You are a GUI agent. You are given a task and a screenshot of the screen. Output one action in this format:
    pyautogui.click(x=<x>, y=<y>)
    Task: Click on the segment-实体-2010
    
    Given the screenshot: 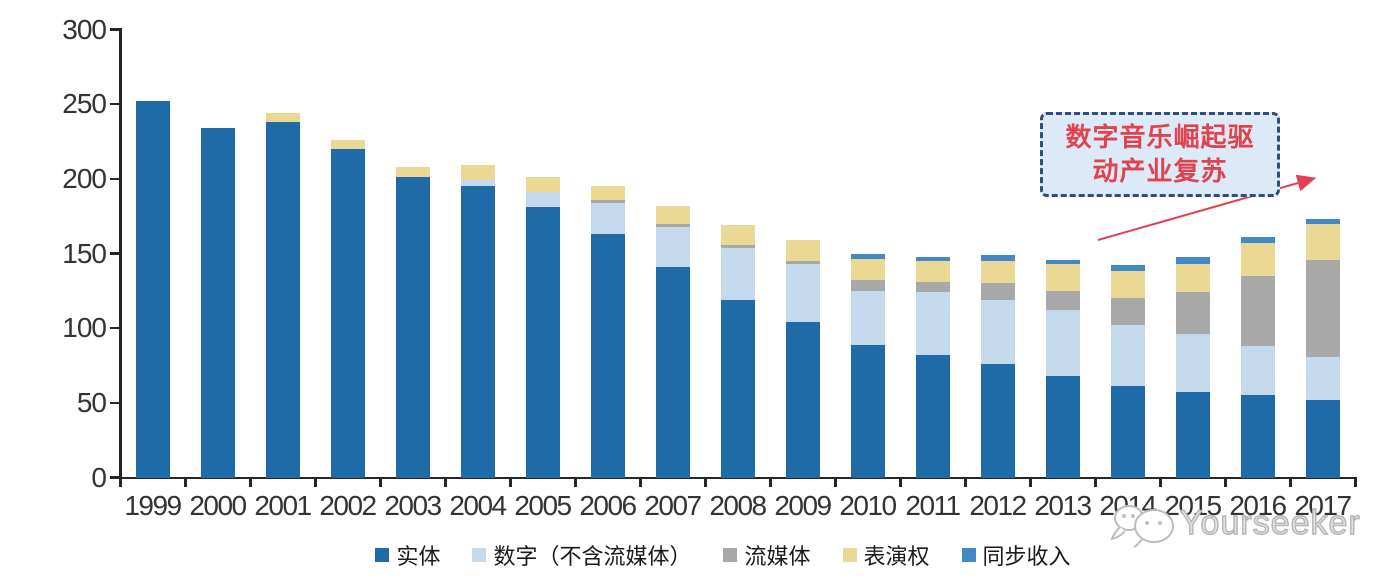 What is the action you would take?
    pyautogui.click(x=867, y=411)
    